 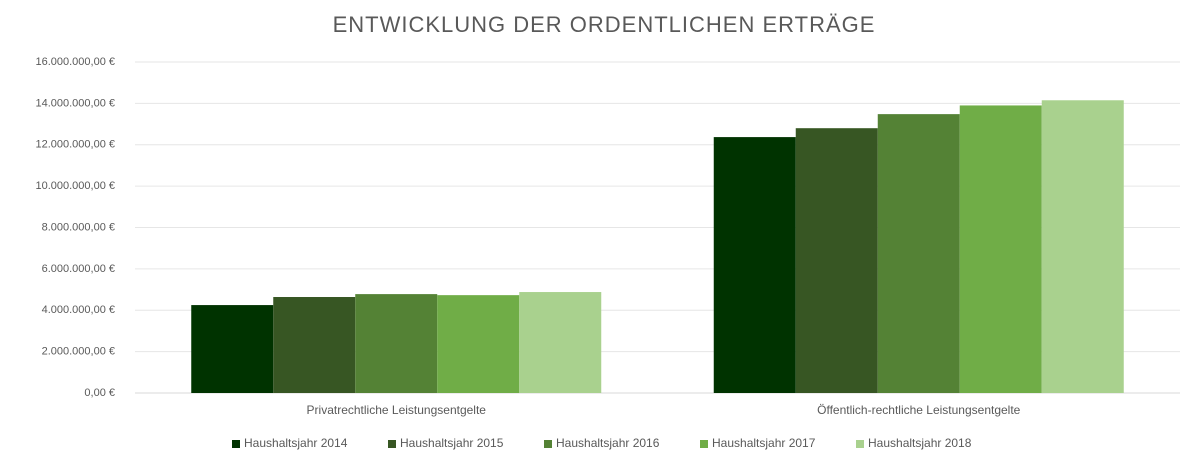 What do you see at coordinates (99, 393) in the screenshot?
I see `y-tick-label: 0,00 €` at bounding box center [99, 393].